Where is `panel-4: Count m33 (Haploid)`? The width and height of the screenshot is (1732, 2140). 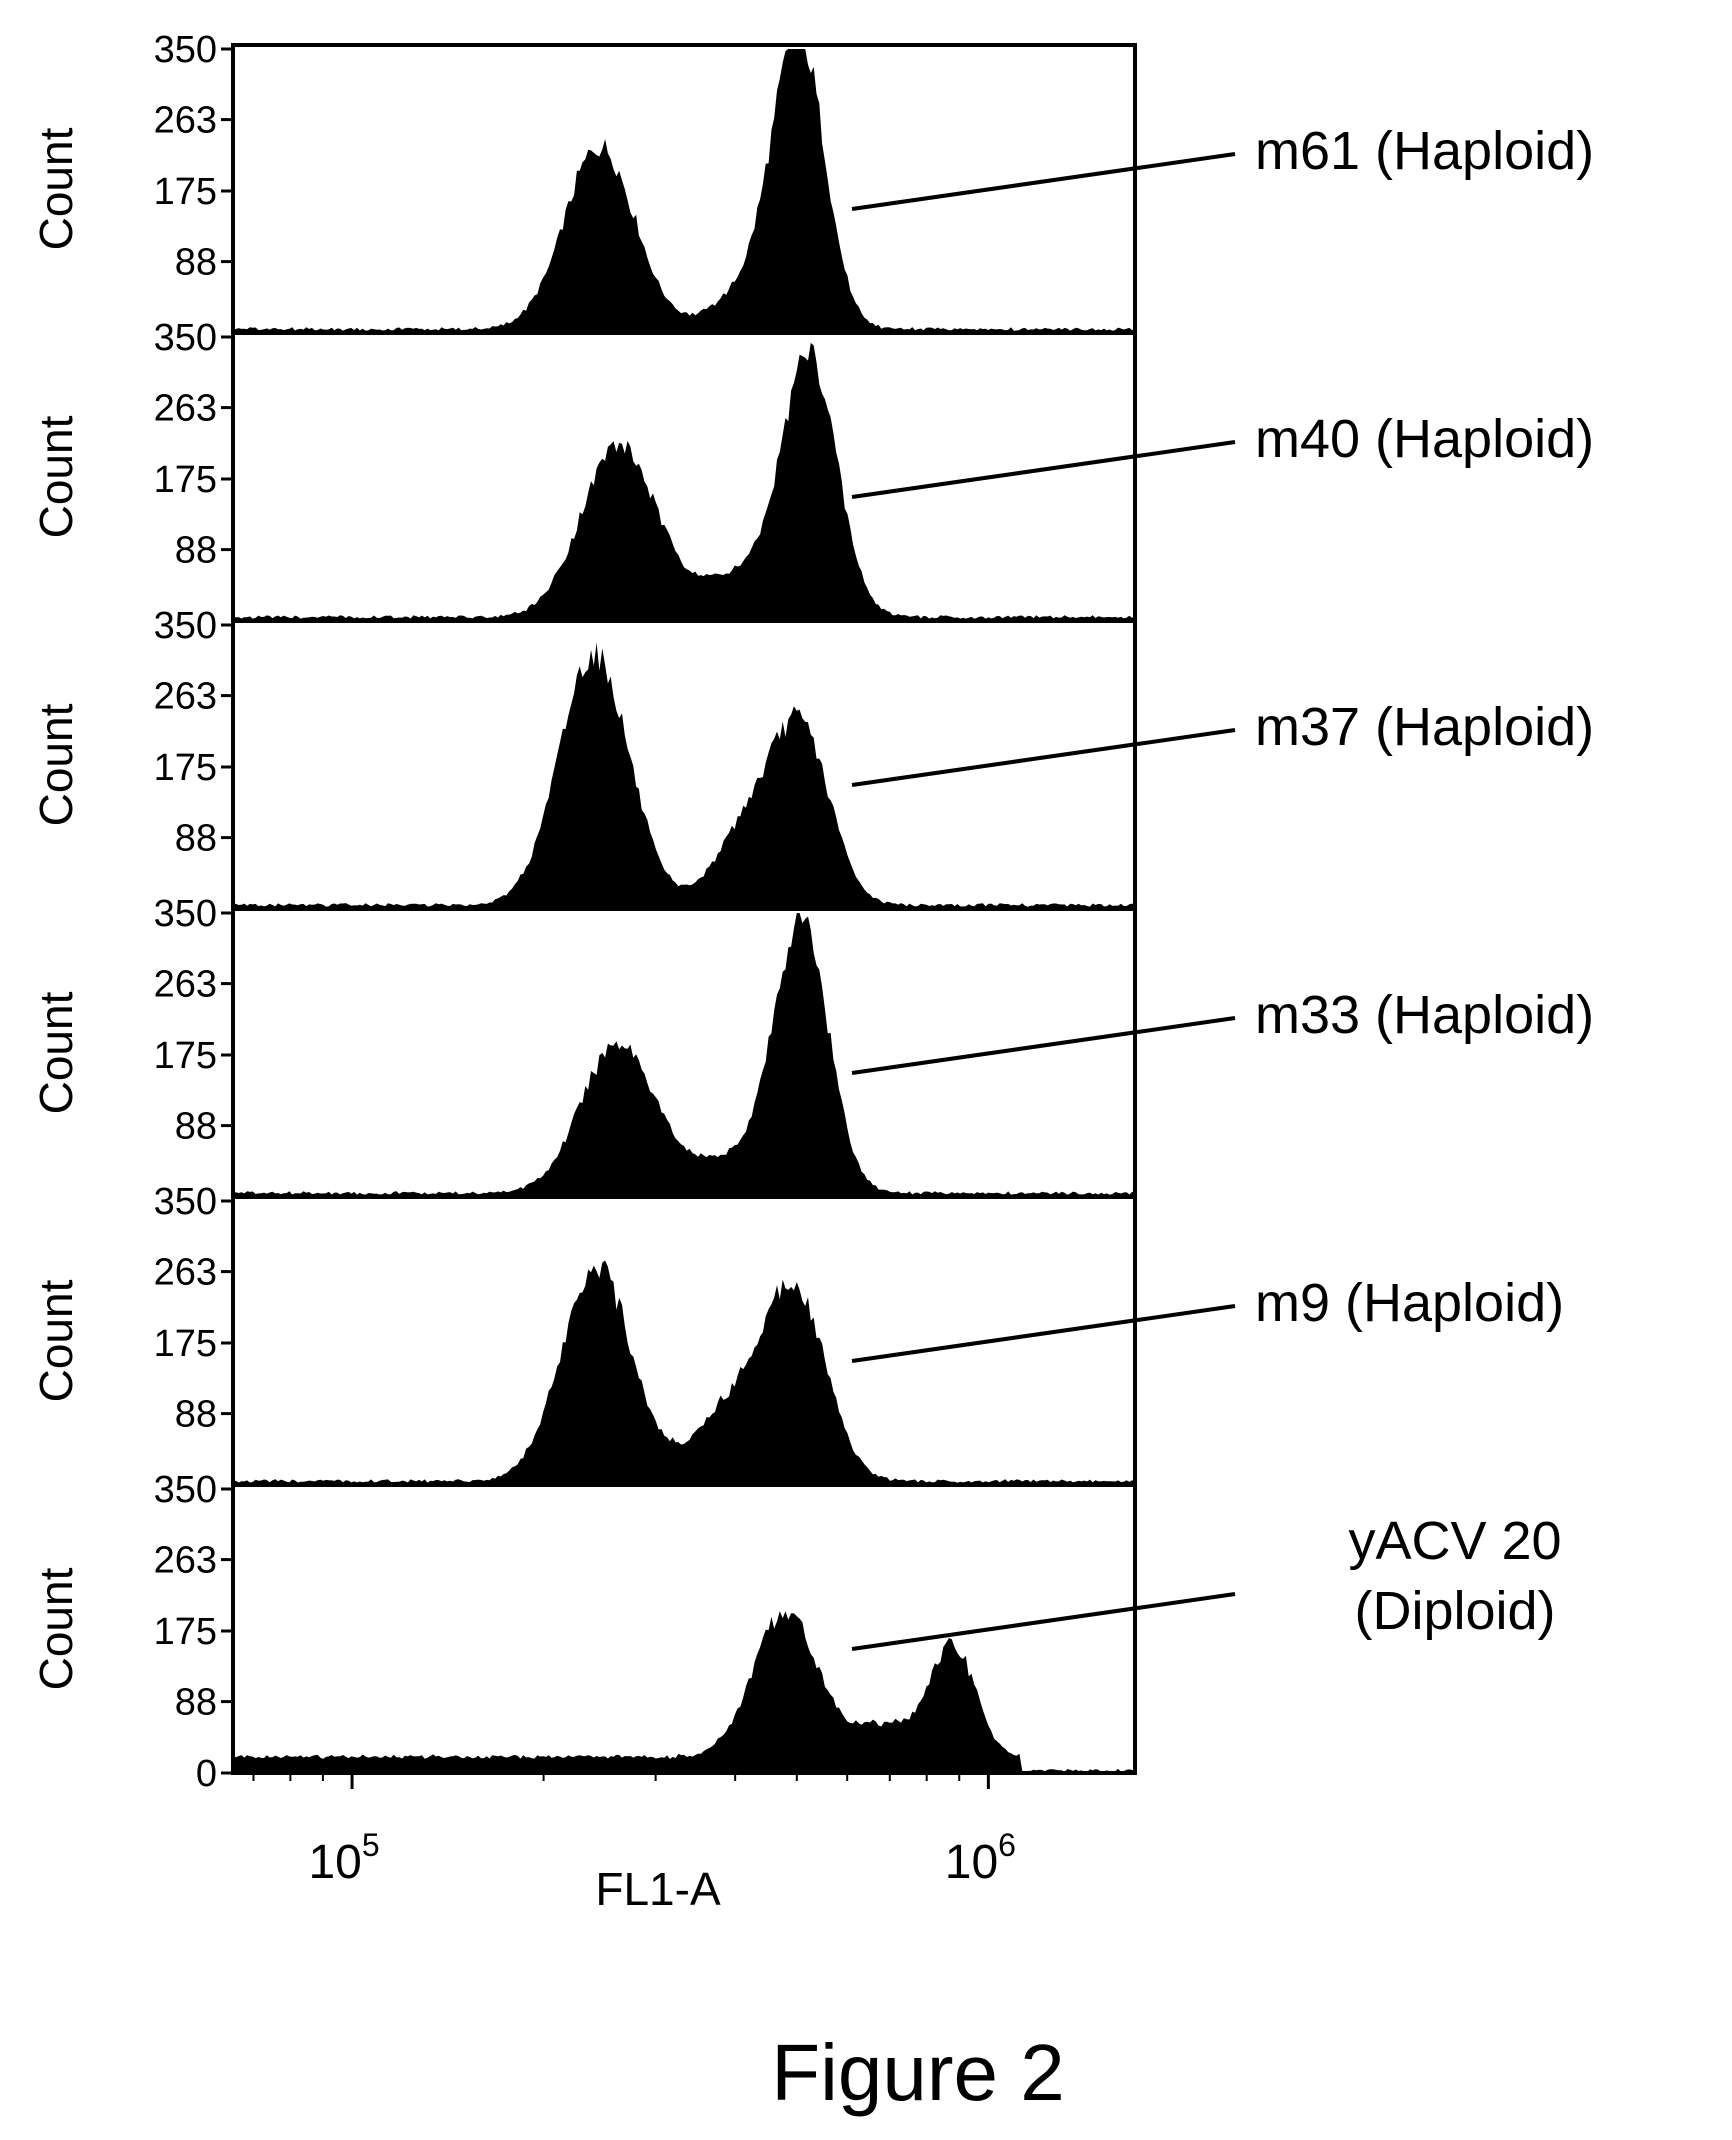 panel-4: Count m33 (Haploid) is located at coordinates (812, 1053).